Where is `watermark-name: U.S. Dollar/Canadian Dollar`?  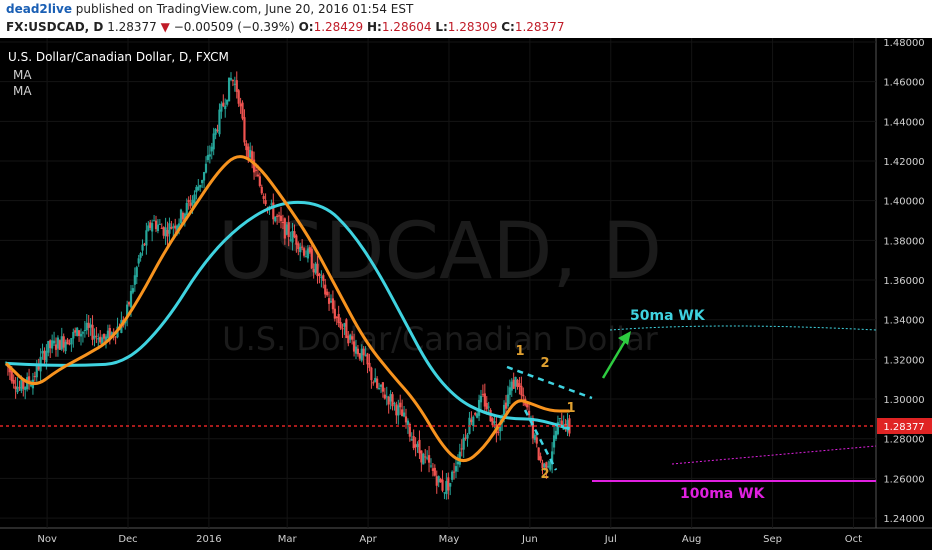 watermark-name: U.S. Dollar/Canadian Dollar is located at coordinates (440, 339).